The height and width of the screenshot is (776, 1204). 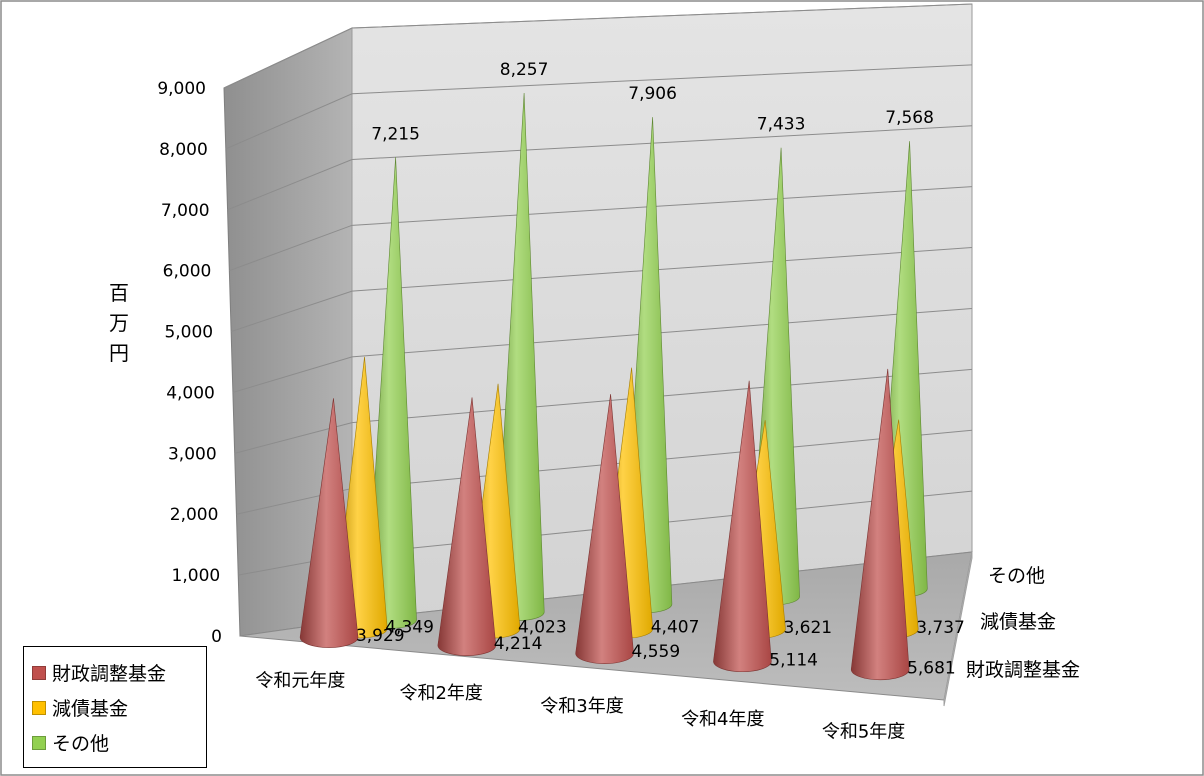 I want to click on y-tick-label-1: 1,000, so click(x=196, y=576).